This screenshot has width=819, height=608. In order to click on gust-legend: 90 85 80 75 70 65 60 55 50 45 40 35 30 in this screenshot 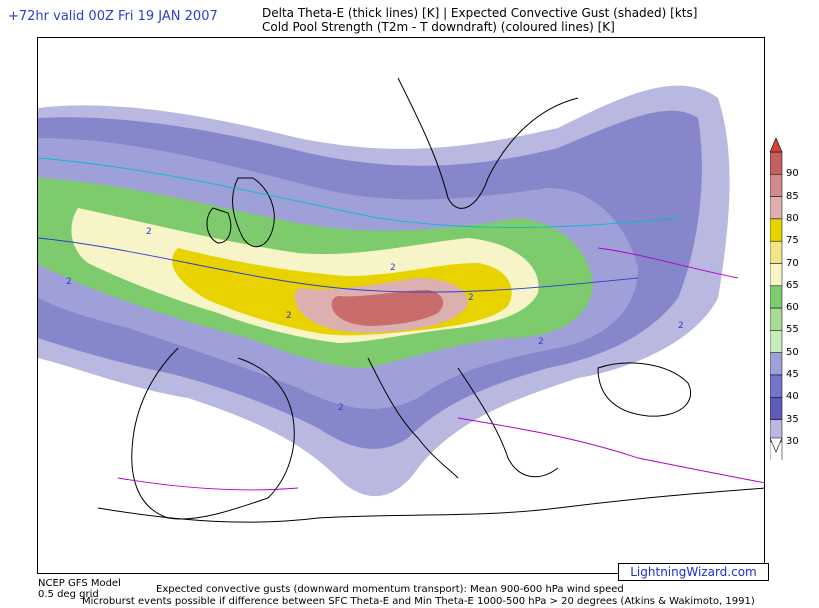, I will do `click(794, 301)`.